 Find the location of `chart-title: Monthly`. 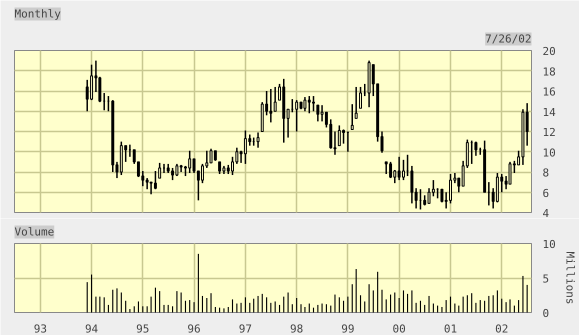

chart-title: Monthly is located at coordinates (38, 14).